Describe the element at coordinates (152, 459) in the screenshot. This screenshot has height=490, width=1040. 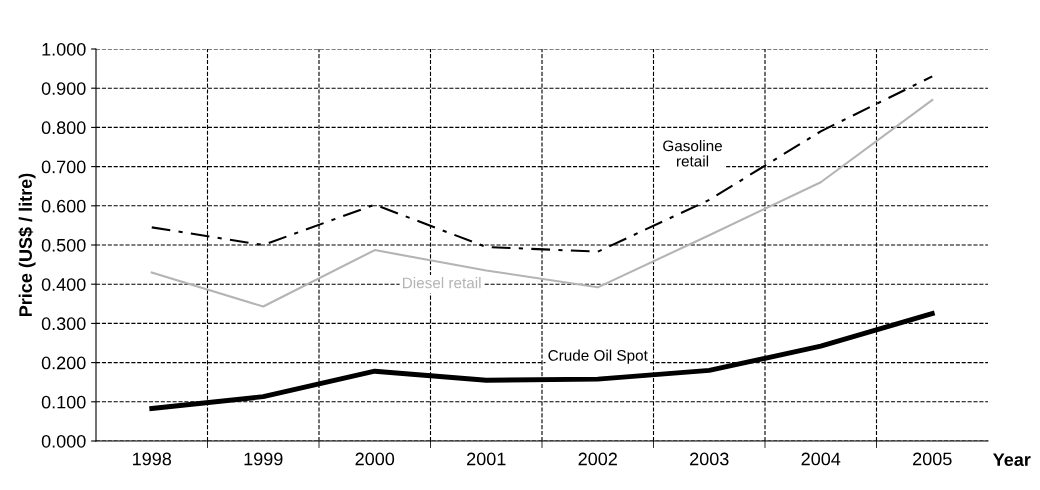
I see `x-tick-label: 1998` at that location.